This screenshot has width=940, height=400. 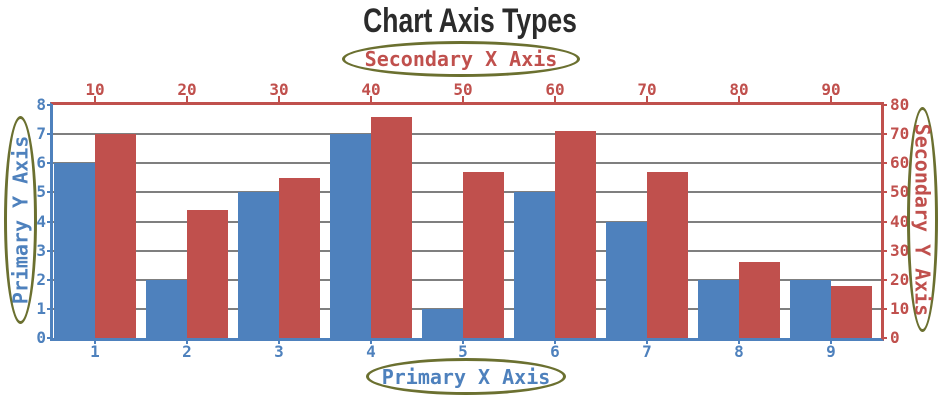 What do you see at coordinates (900, 250) in the screenshot?
I see `secondary-y-tick-label: 30` at bounding box center [900, 250].